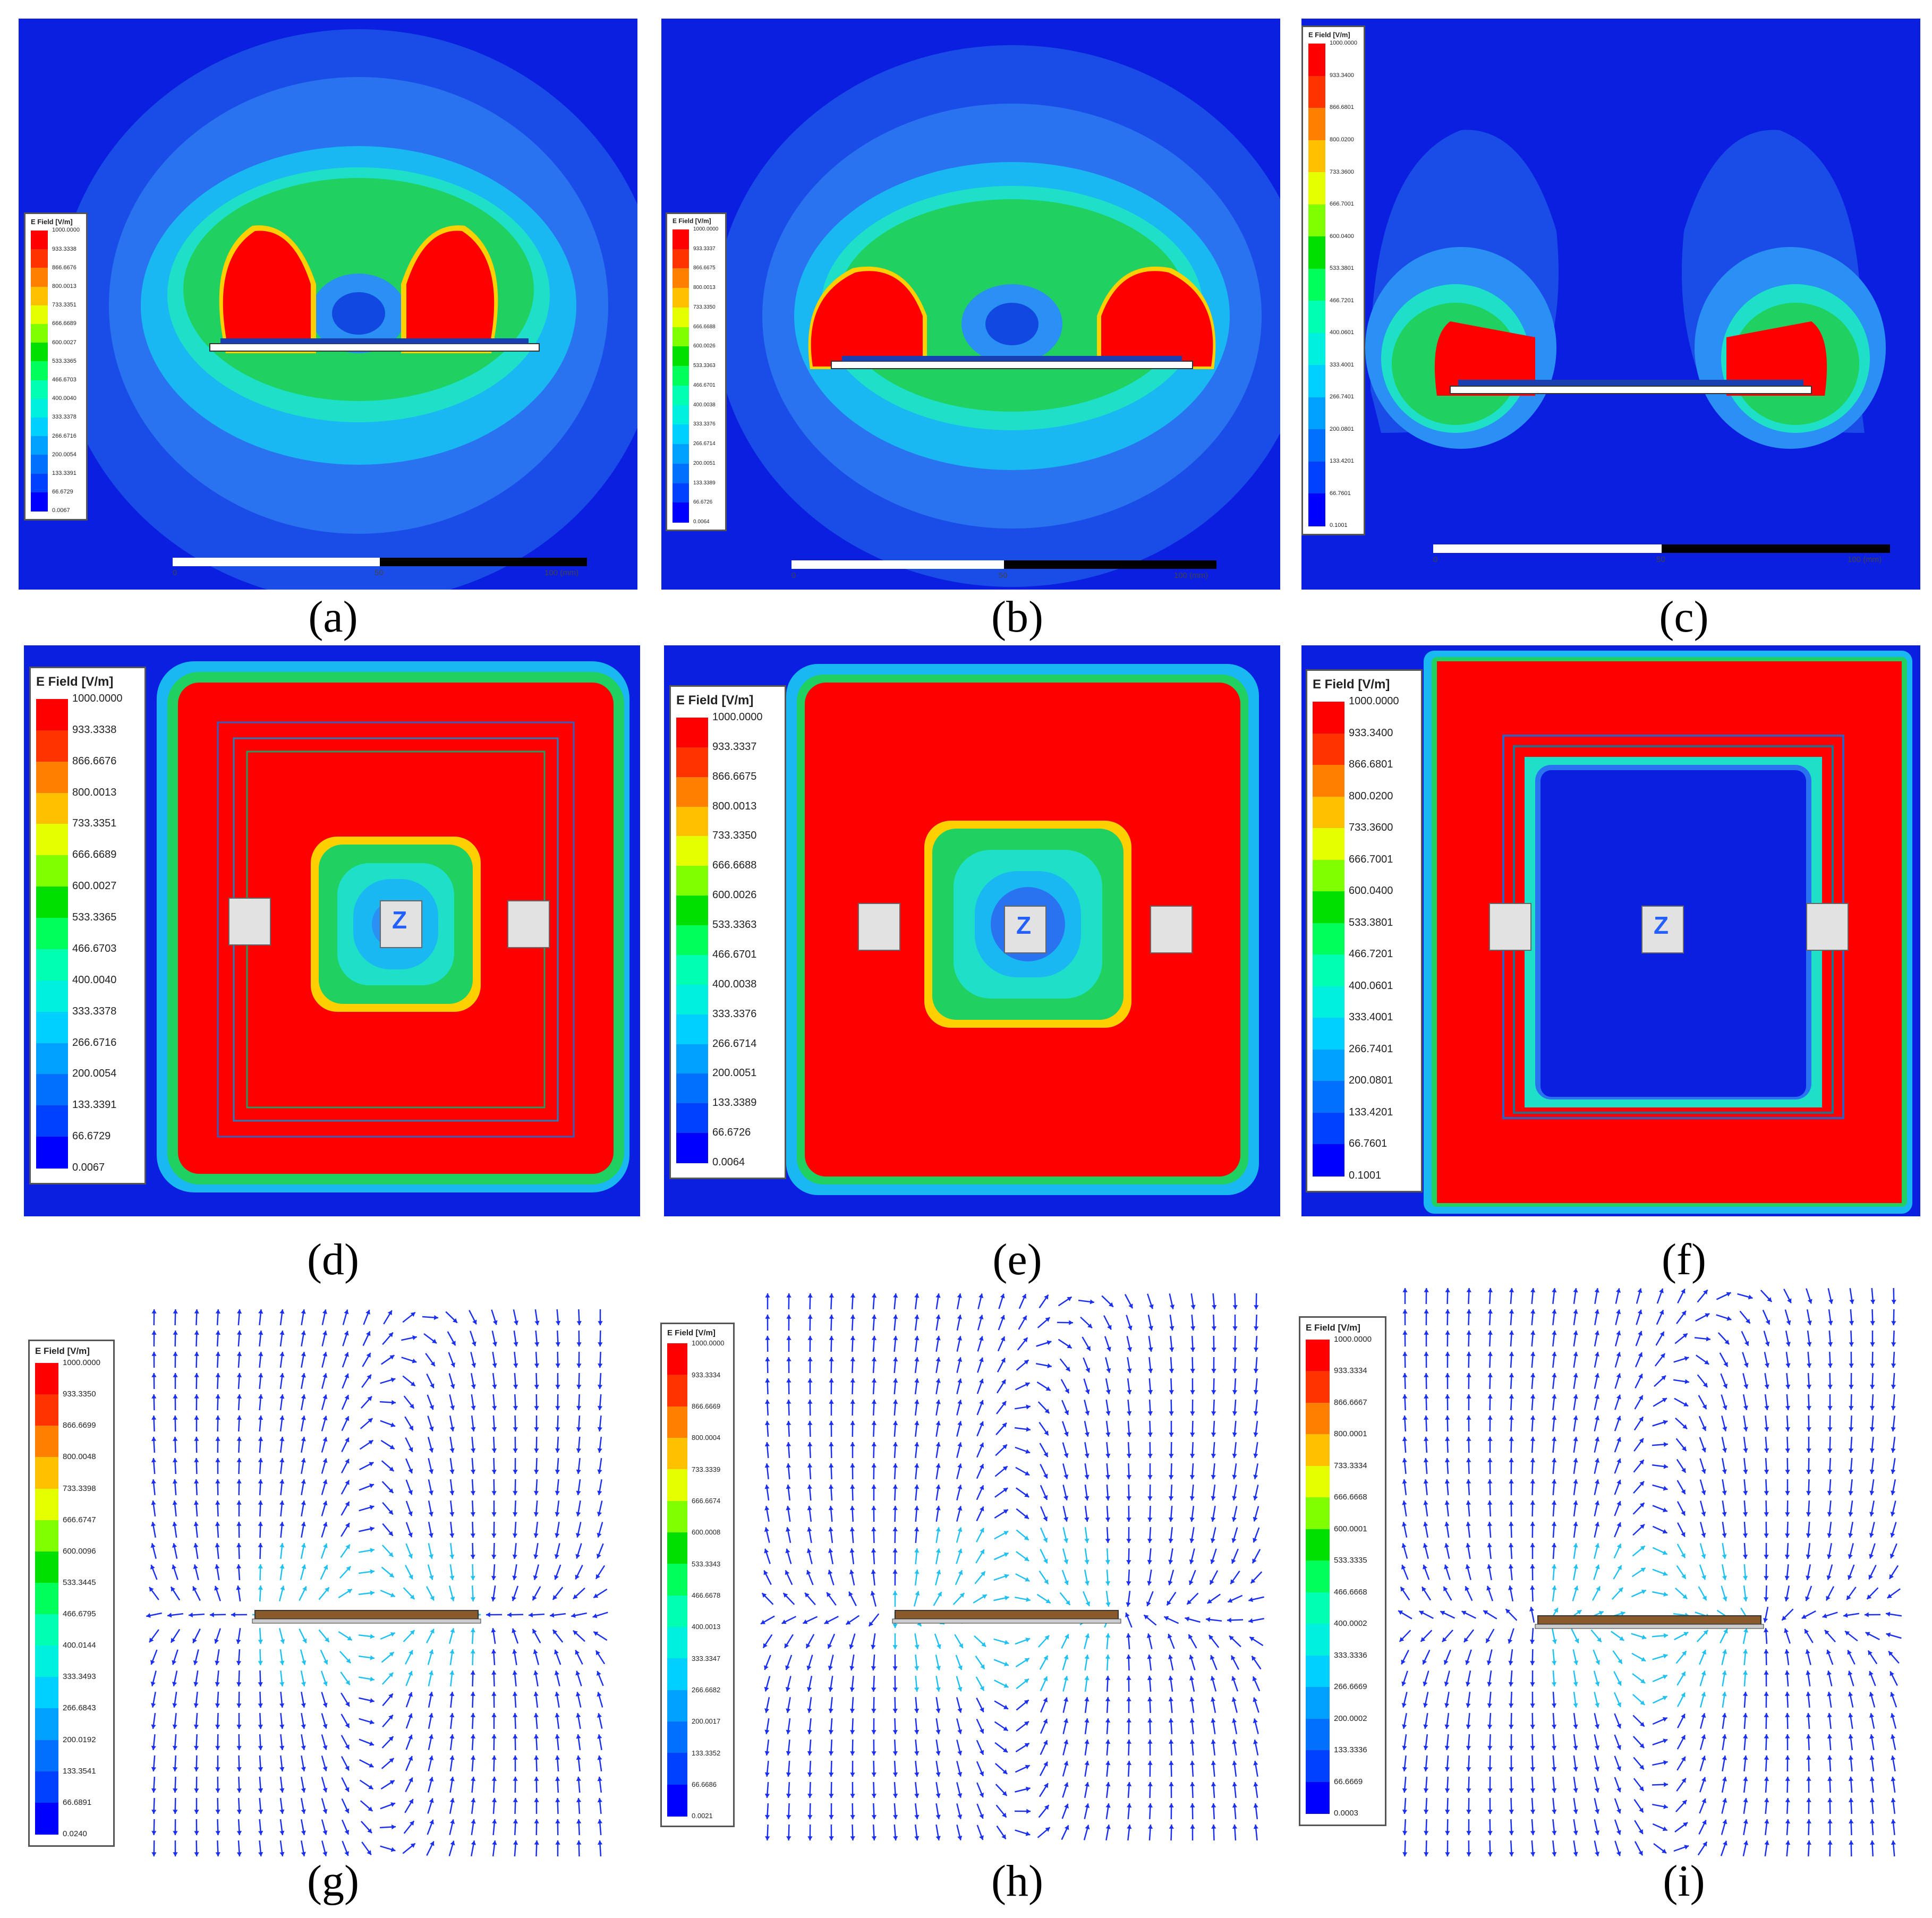 The image size is (1932, 1918). Describe the element at coordinates (94, 823) in the screenshot. I see `legend-tick-label: 733.3351` at that location.